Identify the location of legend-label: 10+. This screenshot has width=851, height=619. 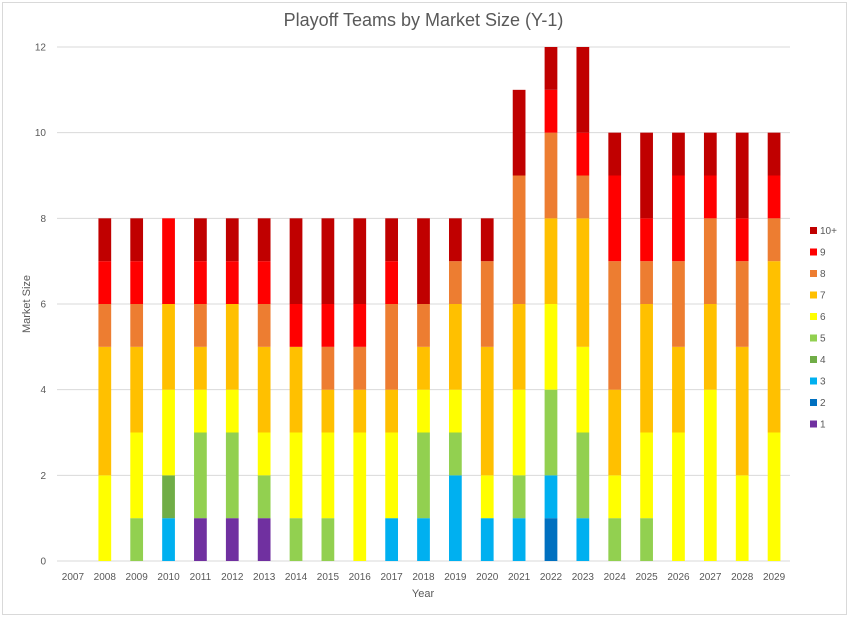
(828, 231).